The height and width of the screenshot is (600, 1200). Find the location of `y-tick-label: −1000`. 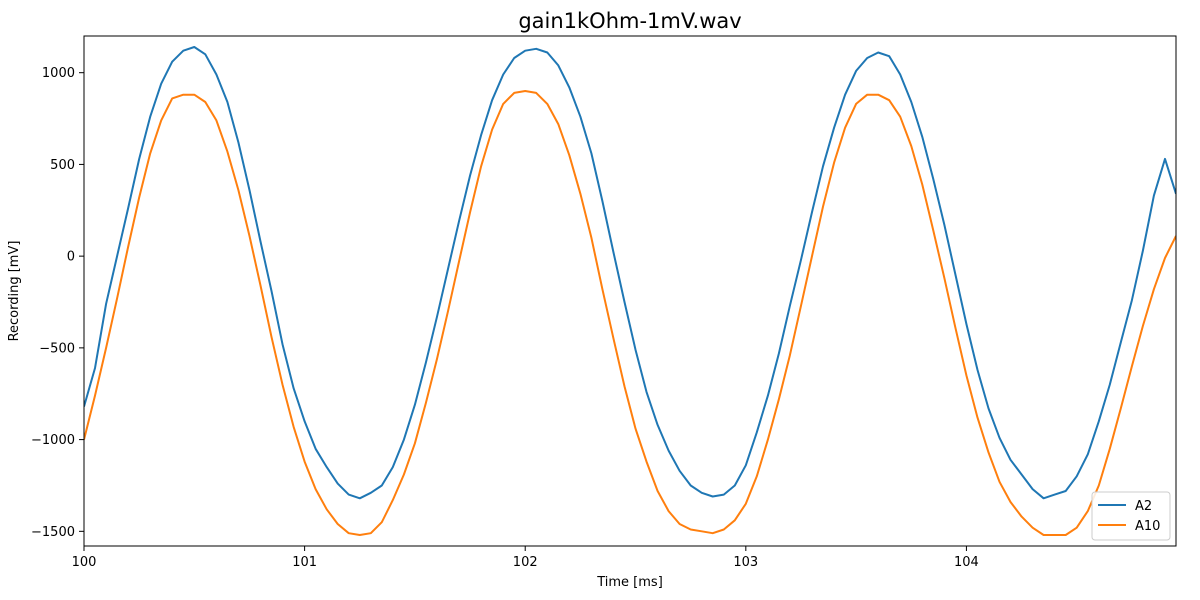

y-tick-label: −1000 is located at coordinates (53, 440).